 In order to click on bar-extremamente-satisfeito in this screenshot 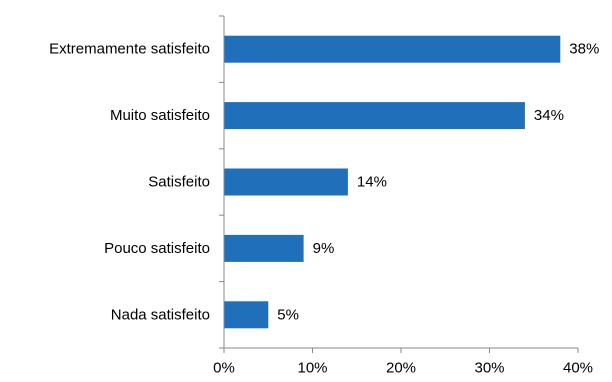, I will do `click(392, 49)`.